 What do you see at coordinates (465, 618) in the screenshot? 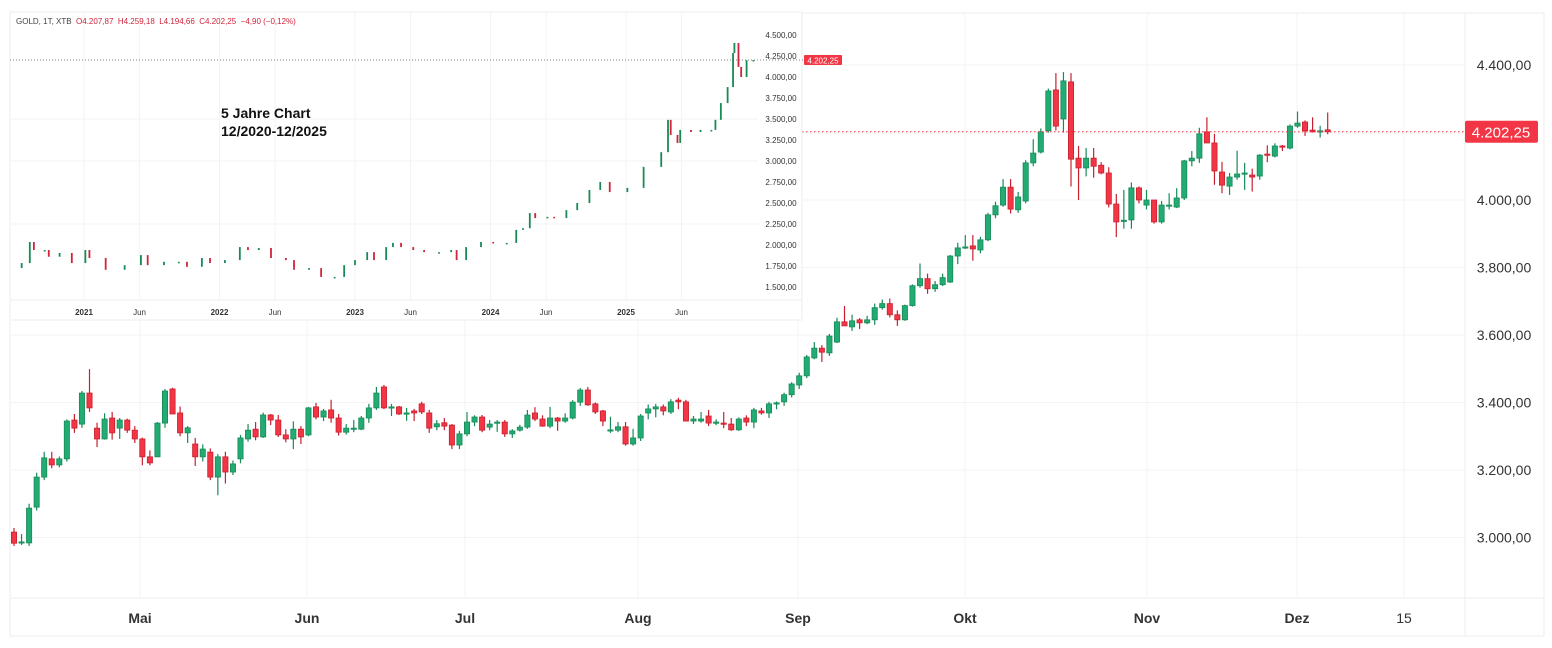
I see `time-axis-label: Jul` at bounding box center [465, 618].